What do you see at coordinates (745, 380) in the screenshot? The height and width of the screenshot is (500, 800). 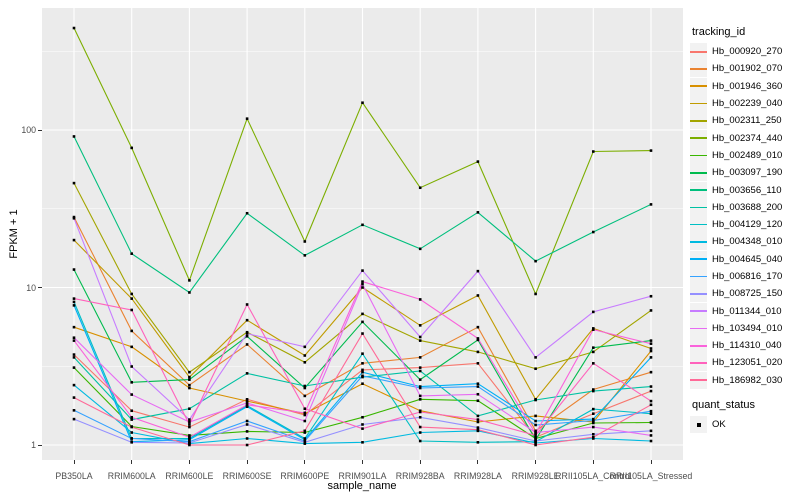 I see `legend-entry-Hb_186982_030: Hb_186982_030` at bounding box center [745, 380].